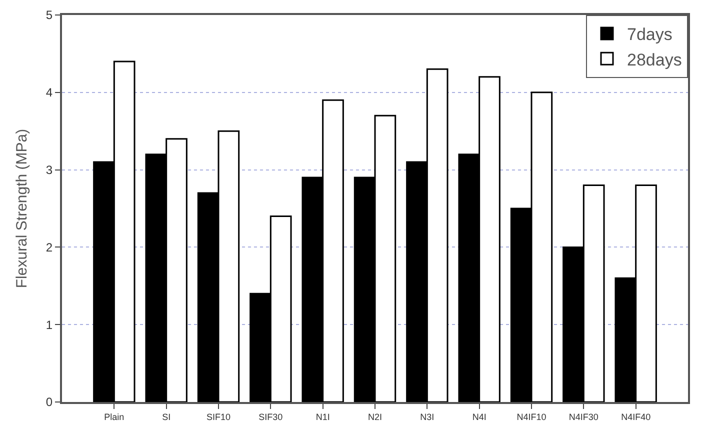 Image resolution: width=702 pixels, height=430 pixels. I want to click on y-tick-label: 2, so click(49, 247).